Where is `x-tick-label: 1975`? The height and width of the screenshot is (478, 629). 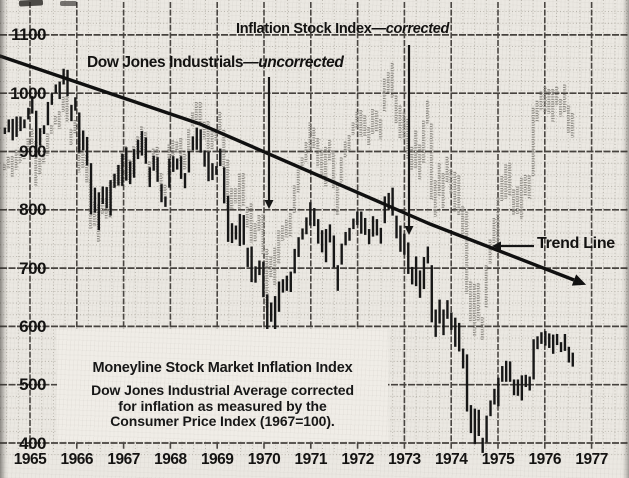 x-tick-label: 1975 is located at coordinates (498, 459).